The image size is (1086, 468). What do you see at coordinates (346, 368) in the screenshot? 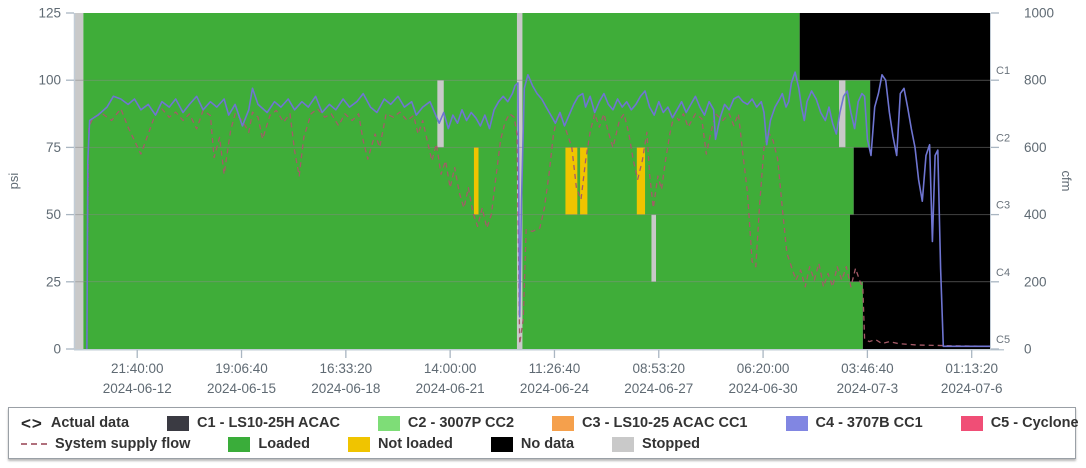
I see `x-axis-time-label: 16:33:20` at bounding box center [346, 368].